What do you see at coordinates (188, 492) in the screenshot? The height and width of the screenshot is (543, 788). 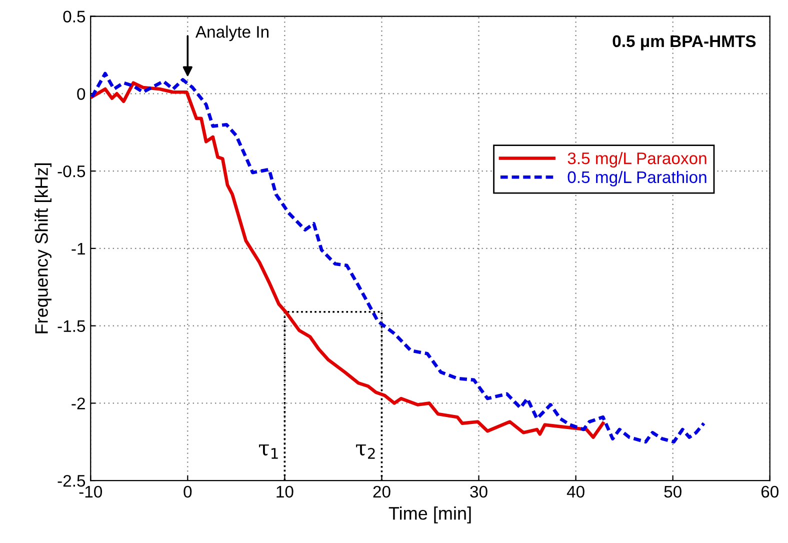 I see `x-tick-label: 0` at bounding box center [188, 492].